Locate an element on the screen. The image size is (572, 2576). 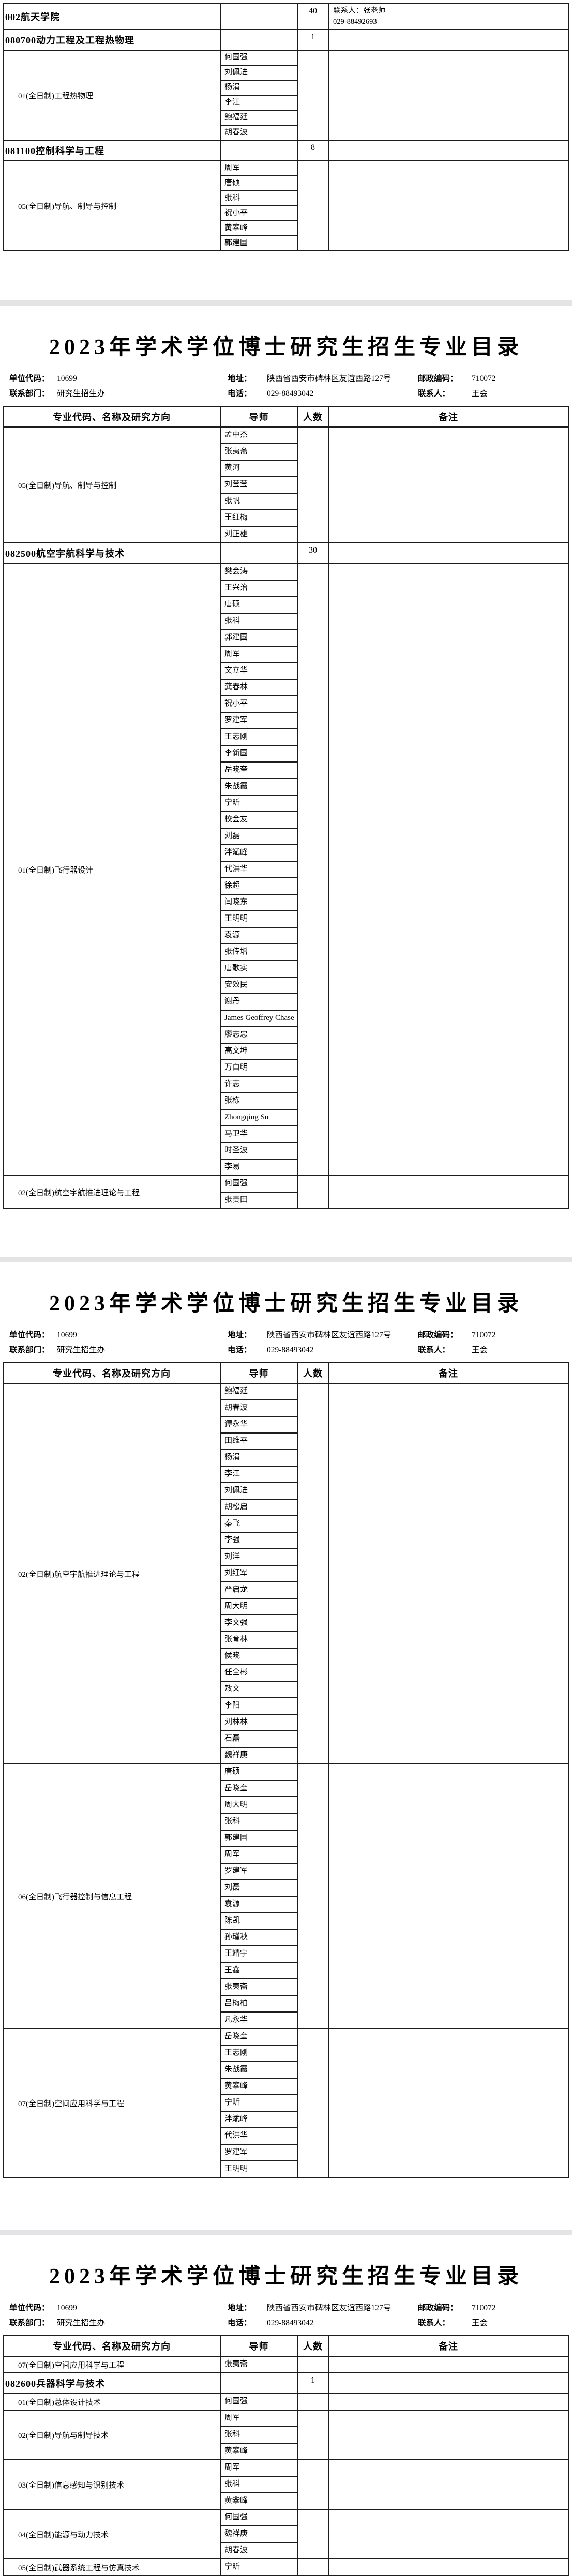
unit-code-value: 10699 is located at coordinates (67, 379).